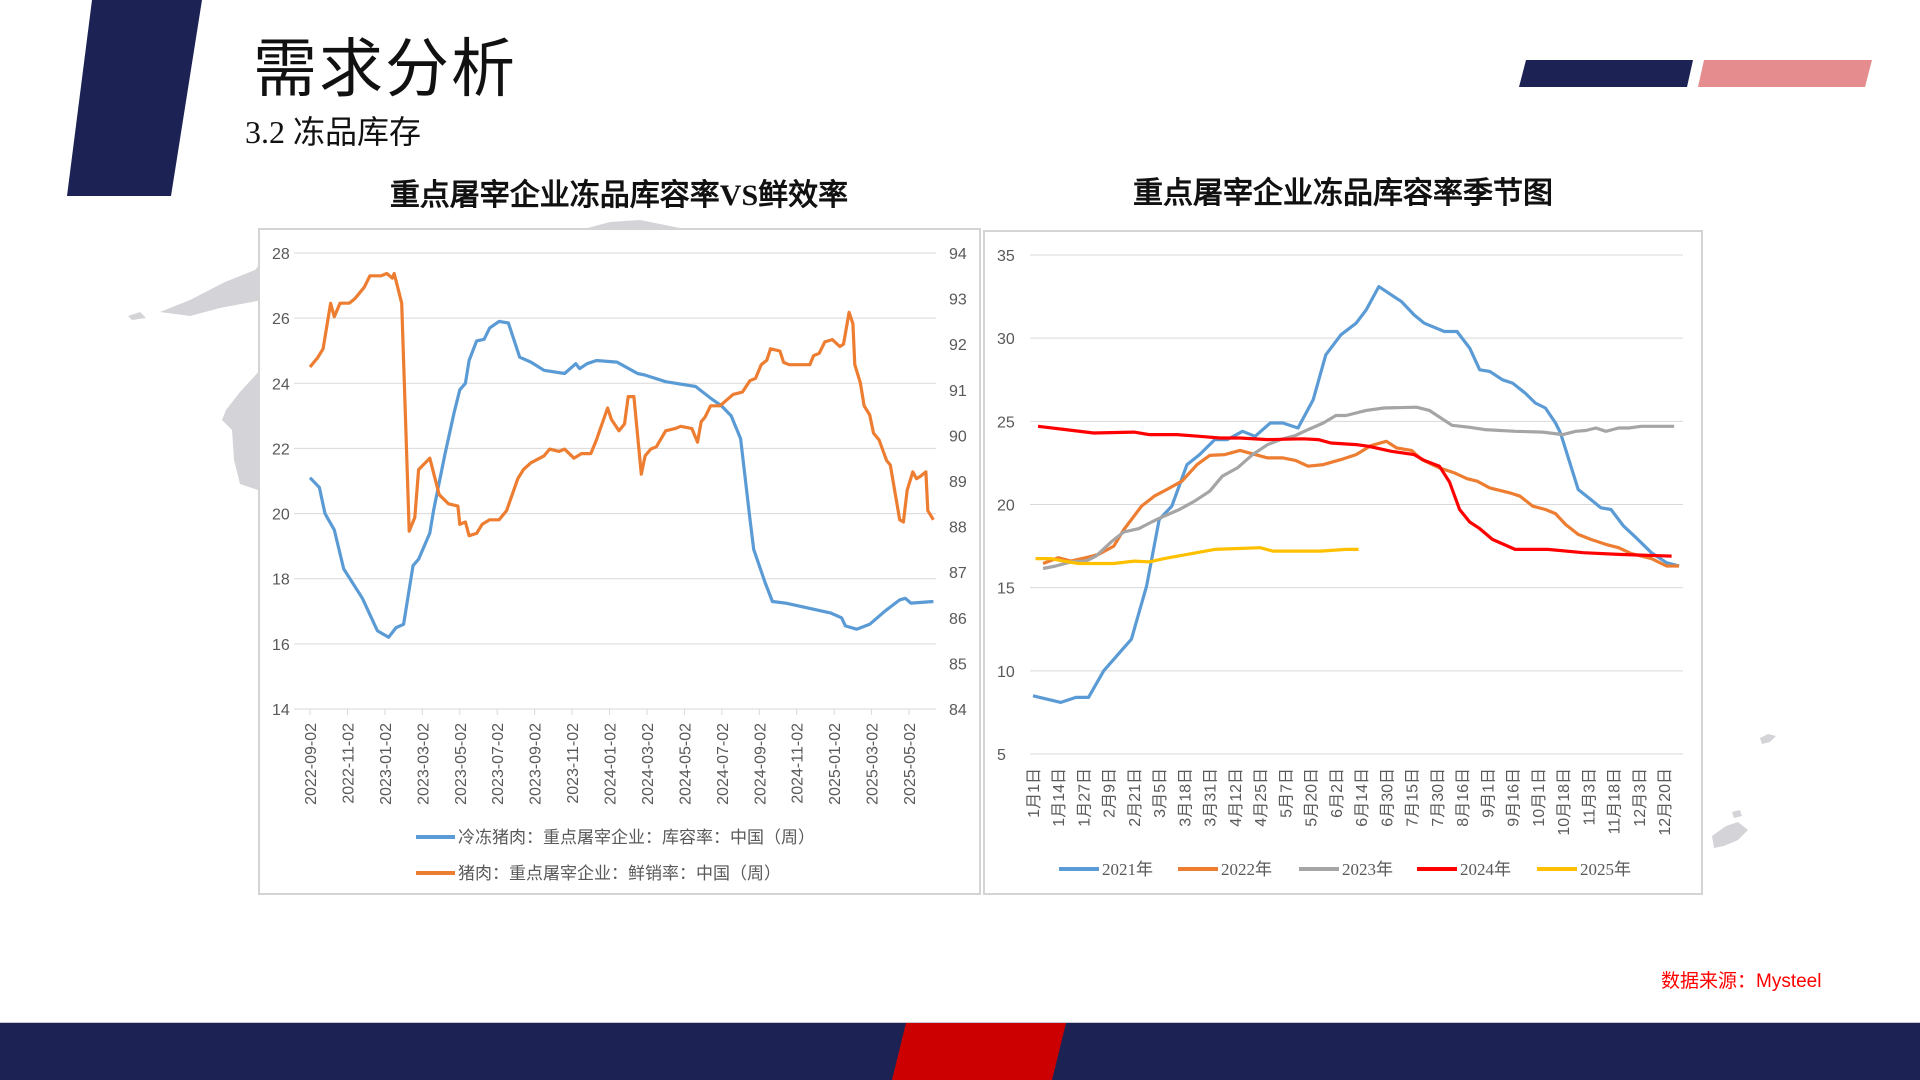  I want to click on x-category-label: 3月5日, so click(1160, 793).